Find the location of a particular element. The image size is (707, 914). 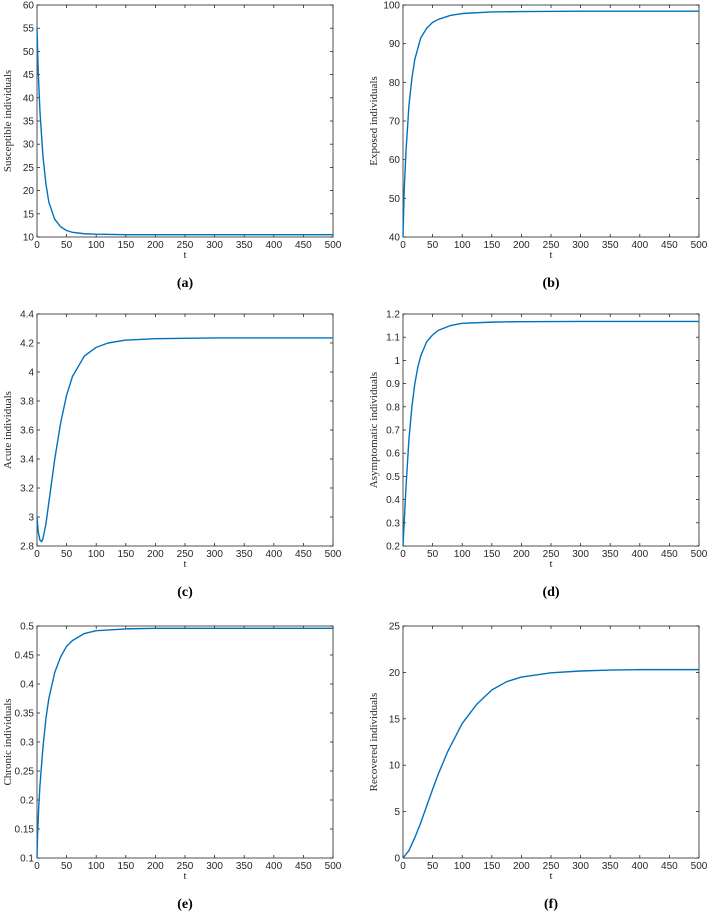

y-axis-label: Susceptible individuals is located at coordinates (8, 121).